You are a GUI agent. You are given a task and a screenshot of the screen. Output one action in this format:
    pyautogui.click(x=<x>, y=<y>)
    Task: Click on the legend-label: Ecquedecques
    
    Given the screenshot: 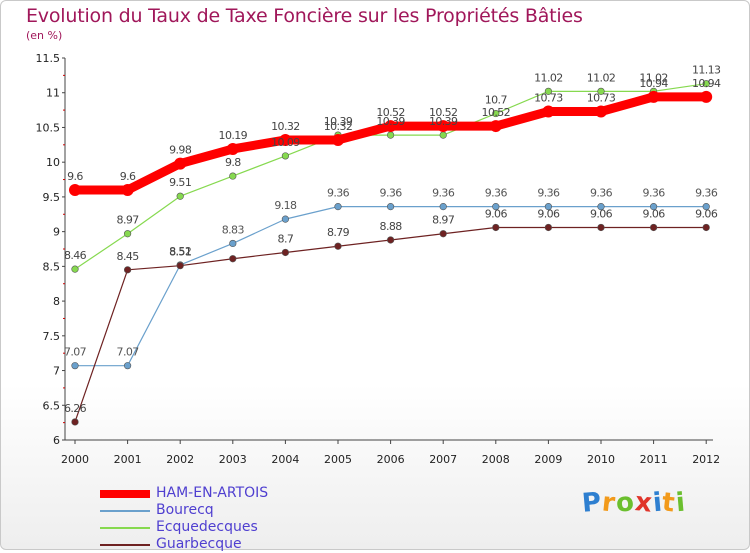 What is the action you would take?
    pyautogui.click(x=207, y=527)
    